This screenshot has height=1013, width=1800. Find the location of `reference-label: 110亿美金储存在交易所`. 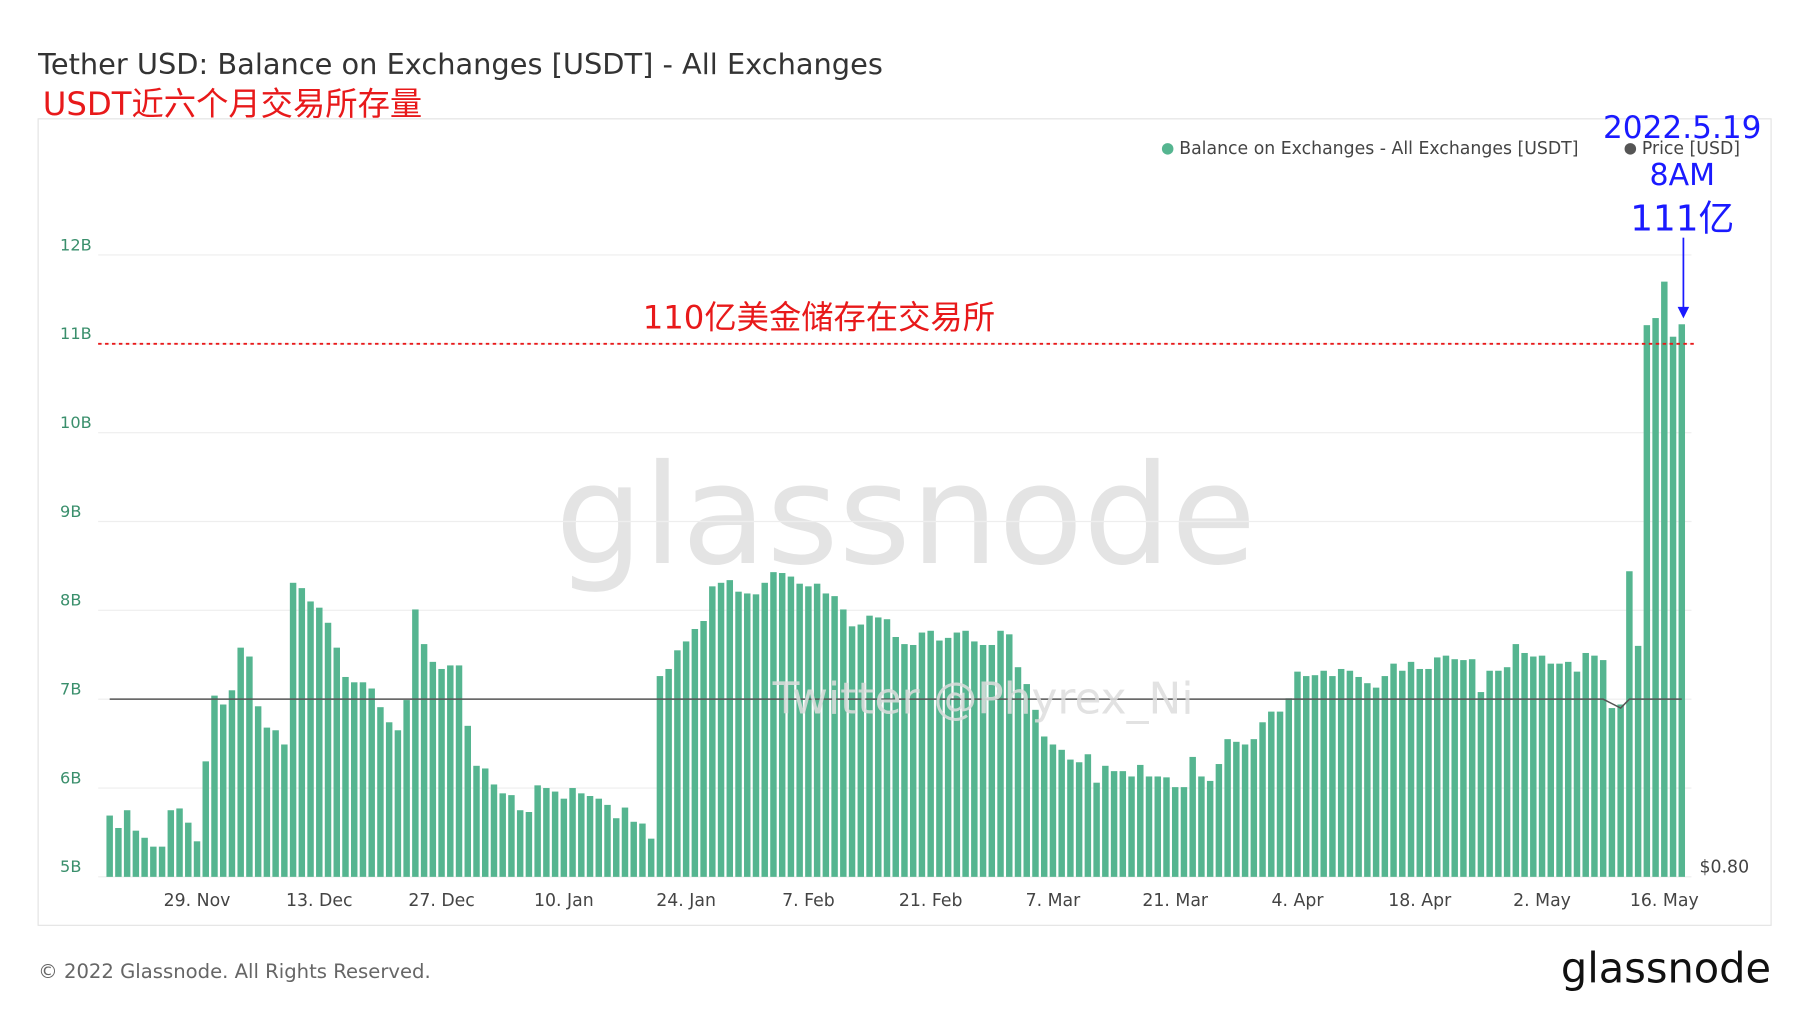

reference-label: 110亿美金储存在交易所 is located at coordinates (819, 318).